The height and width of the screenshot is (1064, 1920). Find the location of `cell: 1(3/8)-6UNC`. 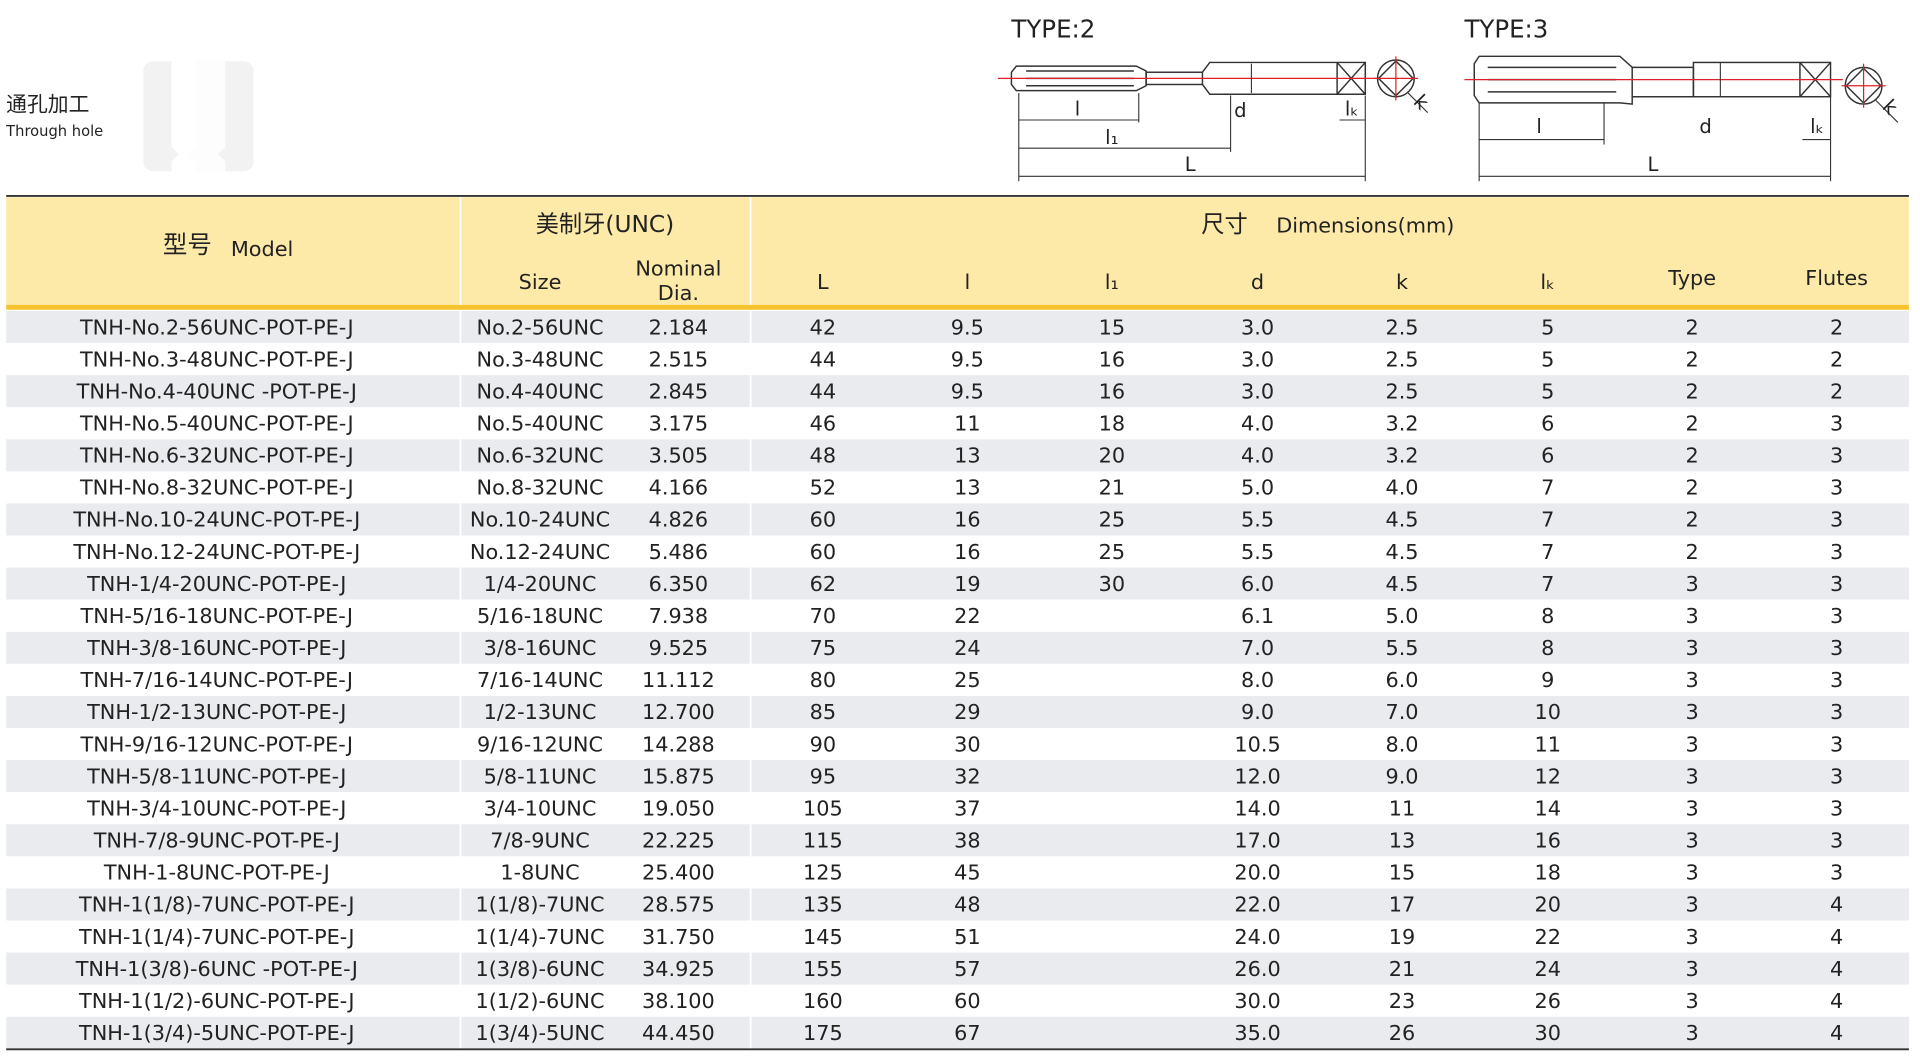

cell: 1(3/8)-6UNC is located at coordinates (540, 969).